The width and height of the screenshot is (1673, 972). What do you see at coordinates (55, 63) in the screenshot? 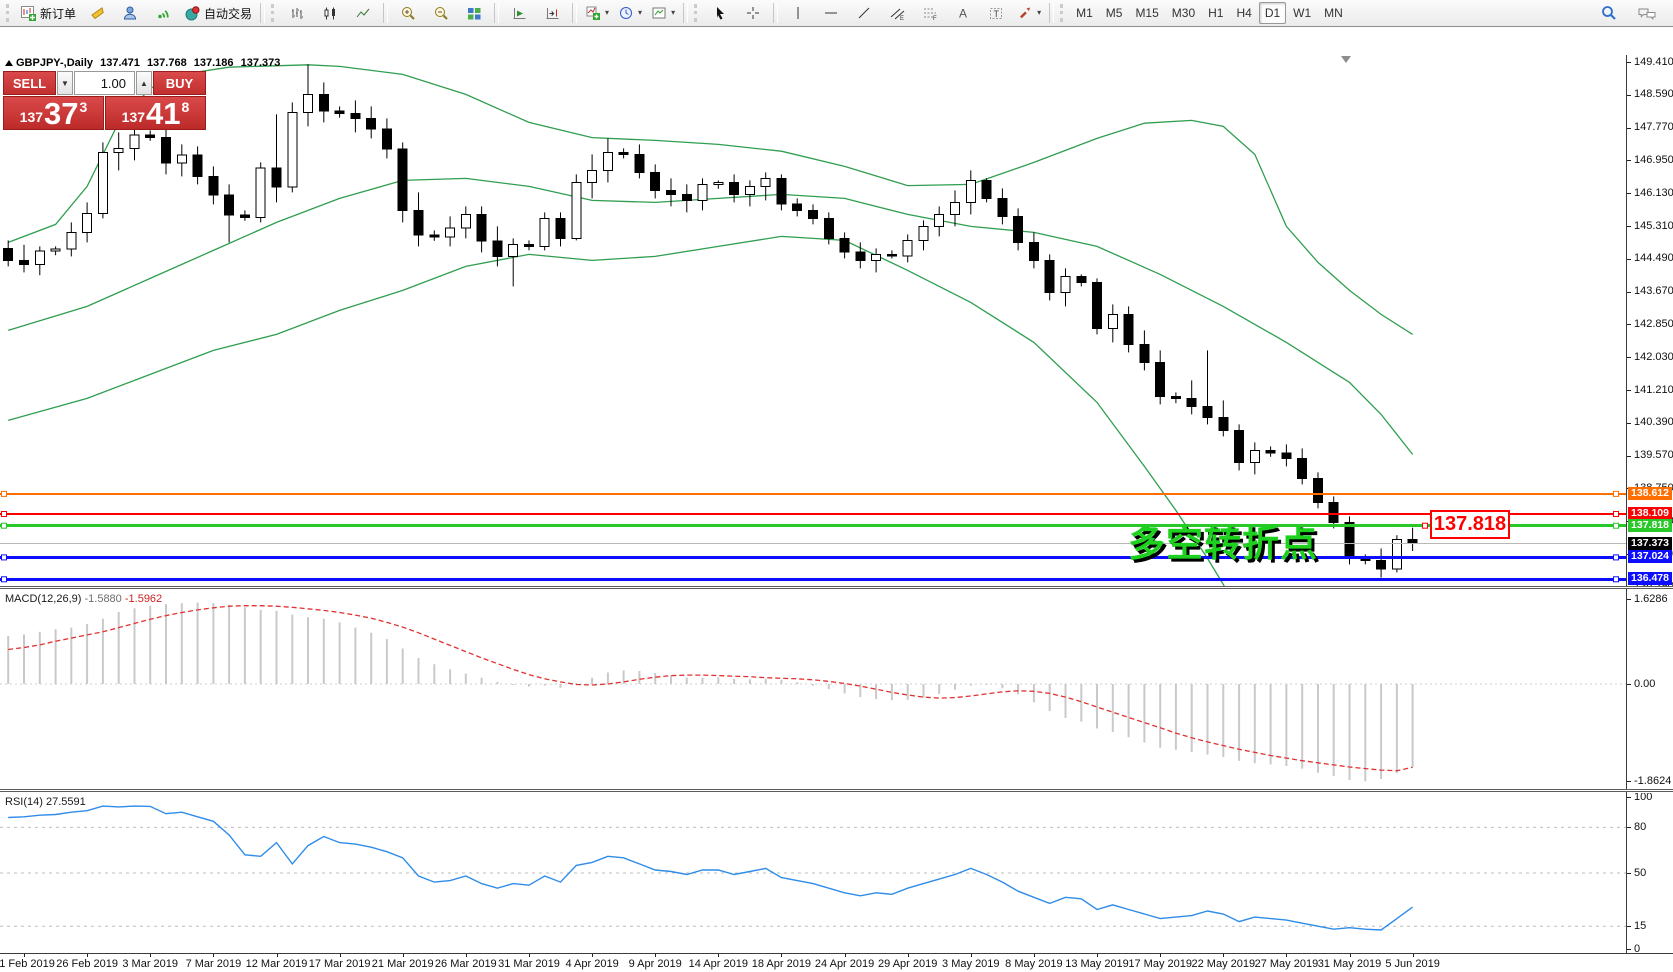
I see `symbol-name: GBPJPY-,Daily` at bounding box center [55, 63].